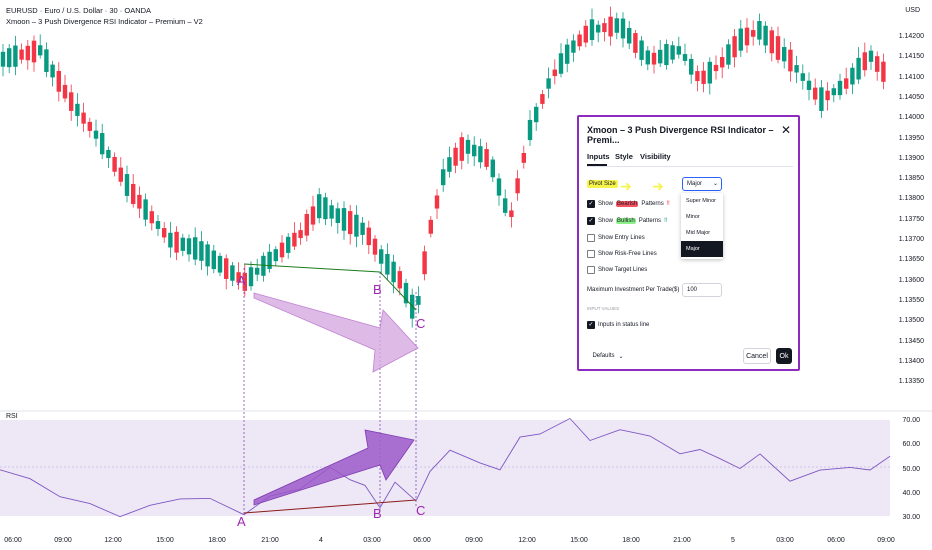 This screenshot has height=550, width=932. Describe the element at coordinates (602, 184) in the screenshot. I see `pivot-size-row: Pivot Size` at that location.